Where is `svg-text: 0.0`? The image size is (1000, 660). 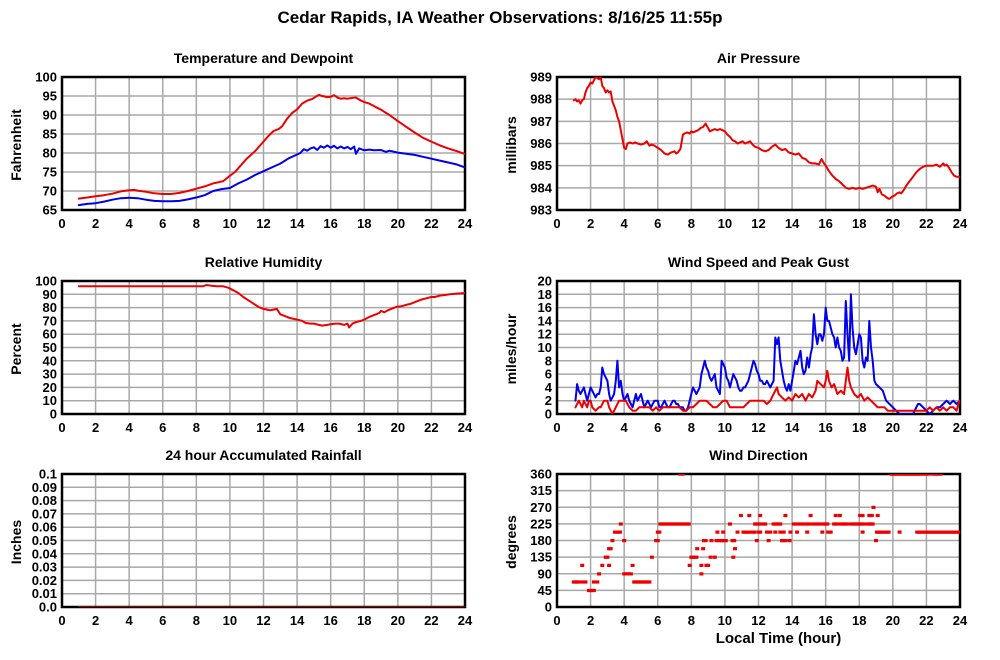
svg-text: 0.0 is located at coordinates (48, 607).